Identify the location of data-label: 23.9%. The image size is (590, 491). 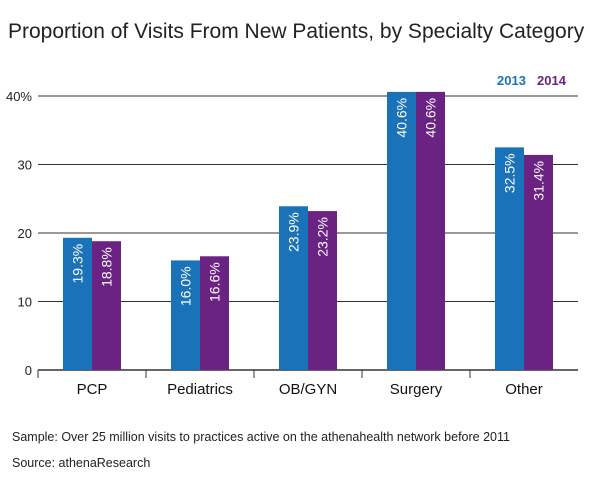
(294, 232).